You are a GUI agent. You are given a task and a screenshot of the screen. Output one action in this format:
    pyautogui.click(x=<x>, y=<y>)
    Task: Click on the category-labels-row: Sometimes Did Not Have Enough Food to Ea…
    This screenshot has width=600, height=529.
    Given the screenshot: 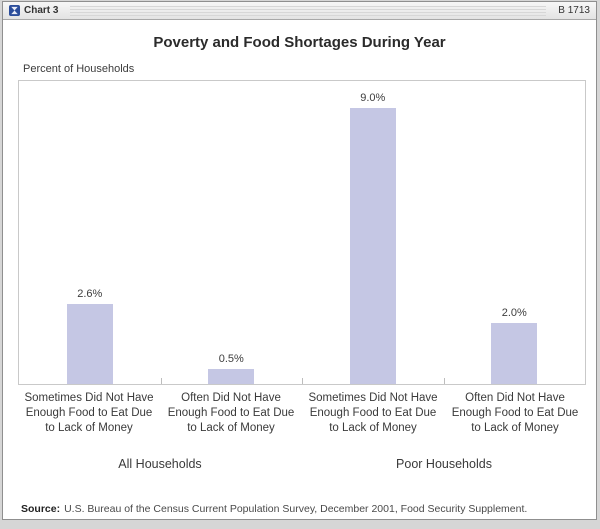 What is the action you would take?
    pyautogui.click(x=302, y=413)
    